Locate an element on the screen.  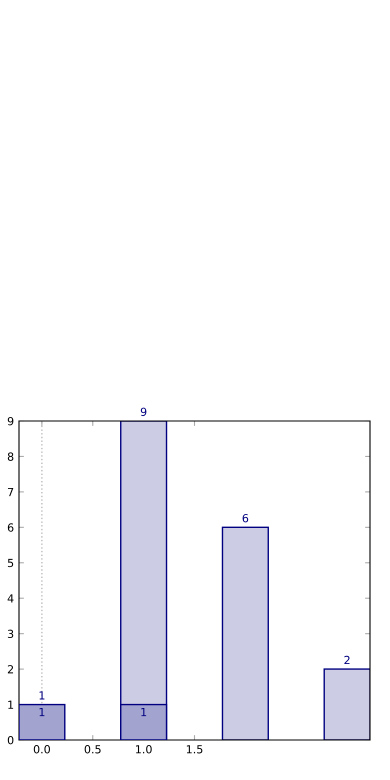
y-tick-label: 8 is located at coordinates (11, 456).